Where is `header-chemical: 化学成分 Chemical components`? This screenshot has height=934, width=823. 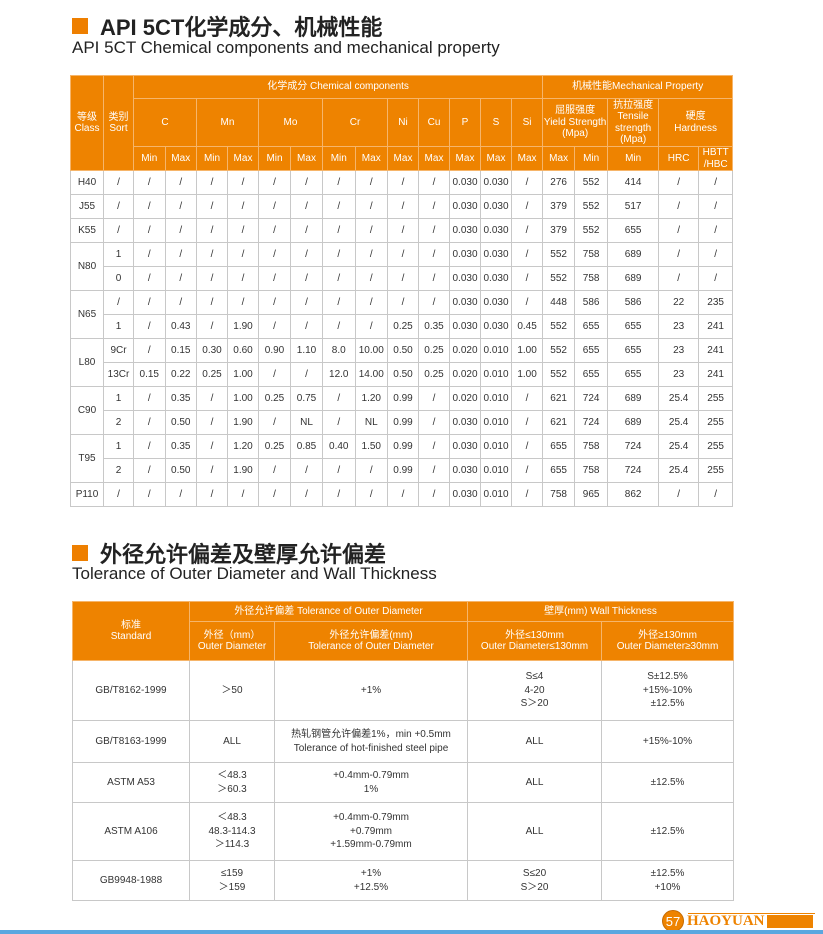 header-chemical: 化学成分 Chemical components is located at coordinates (338, 87).